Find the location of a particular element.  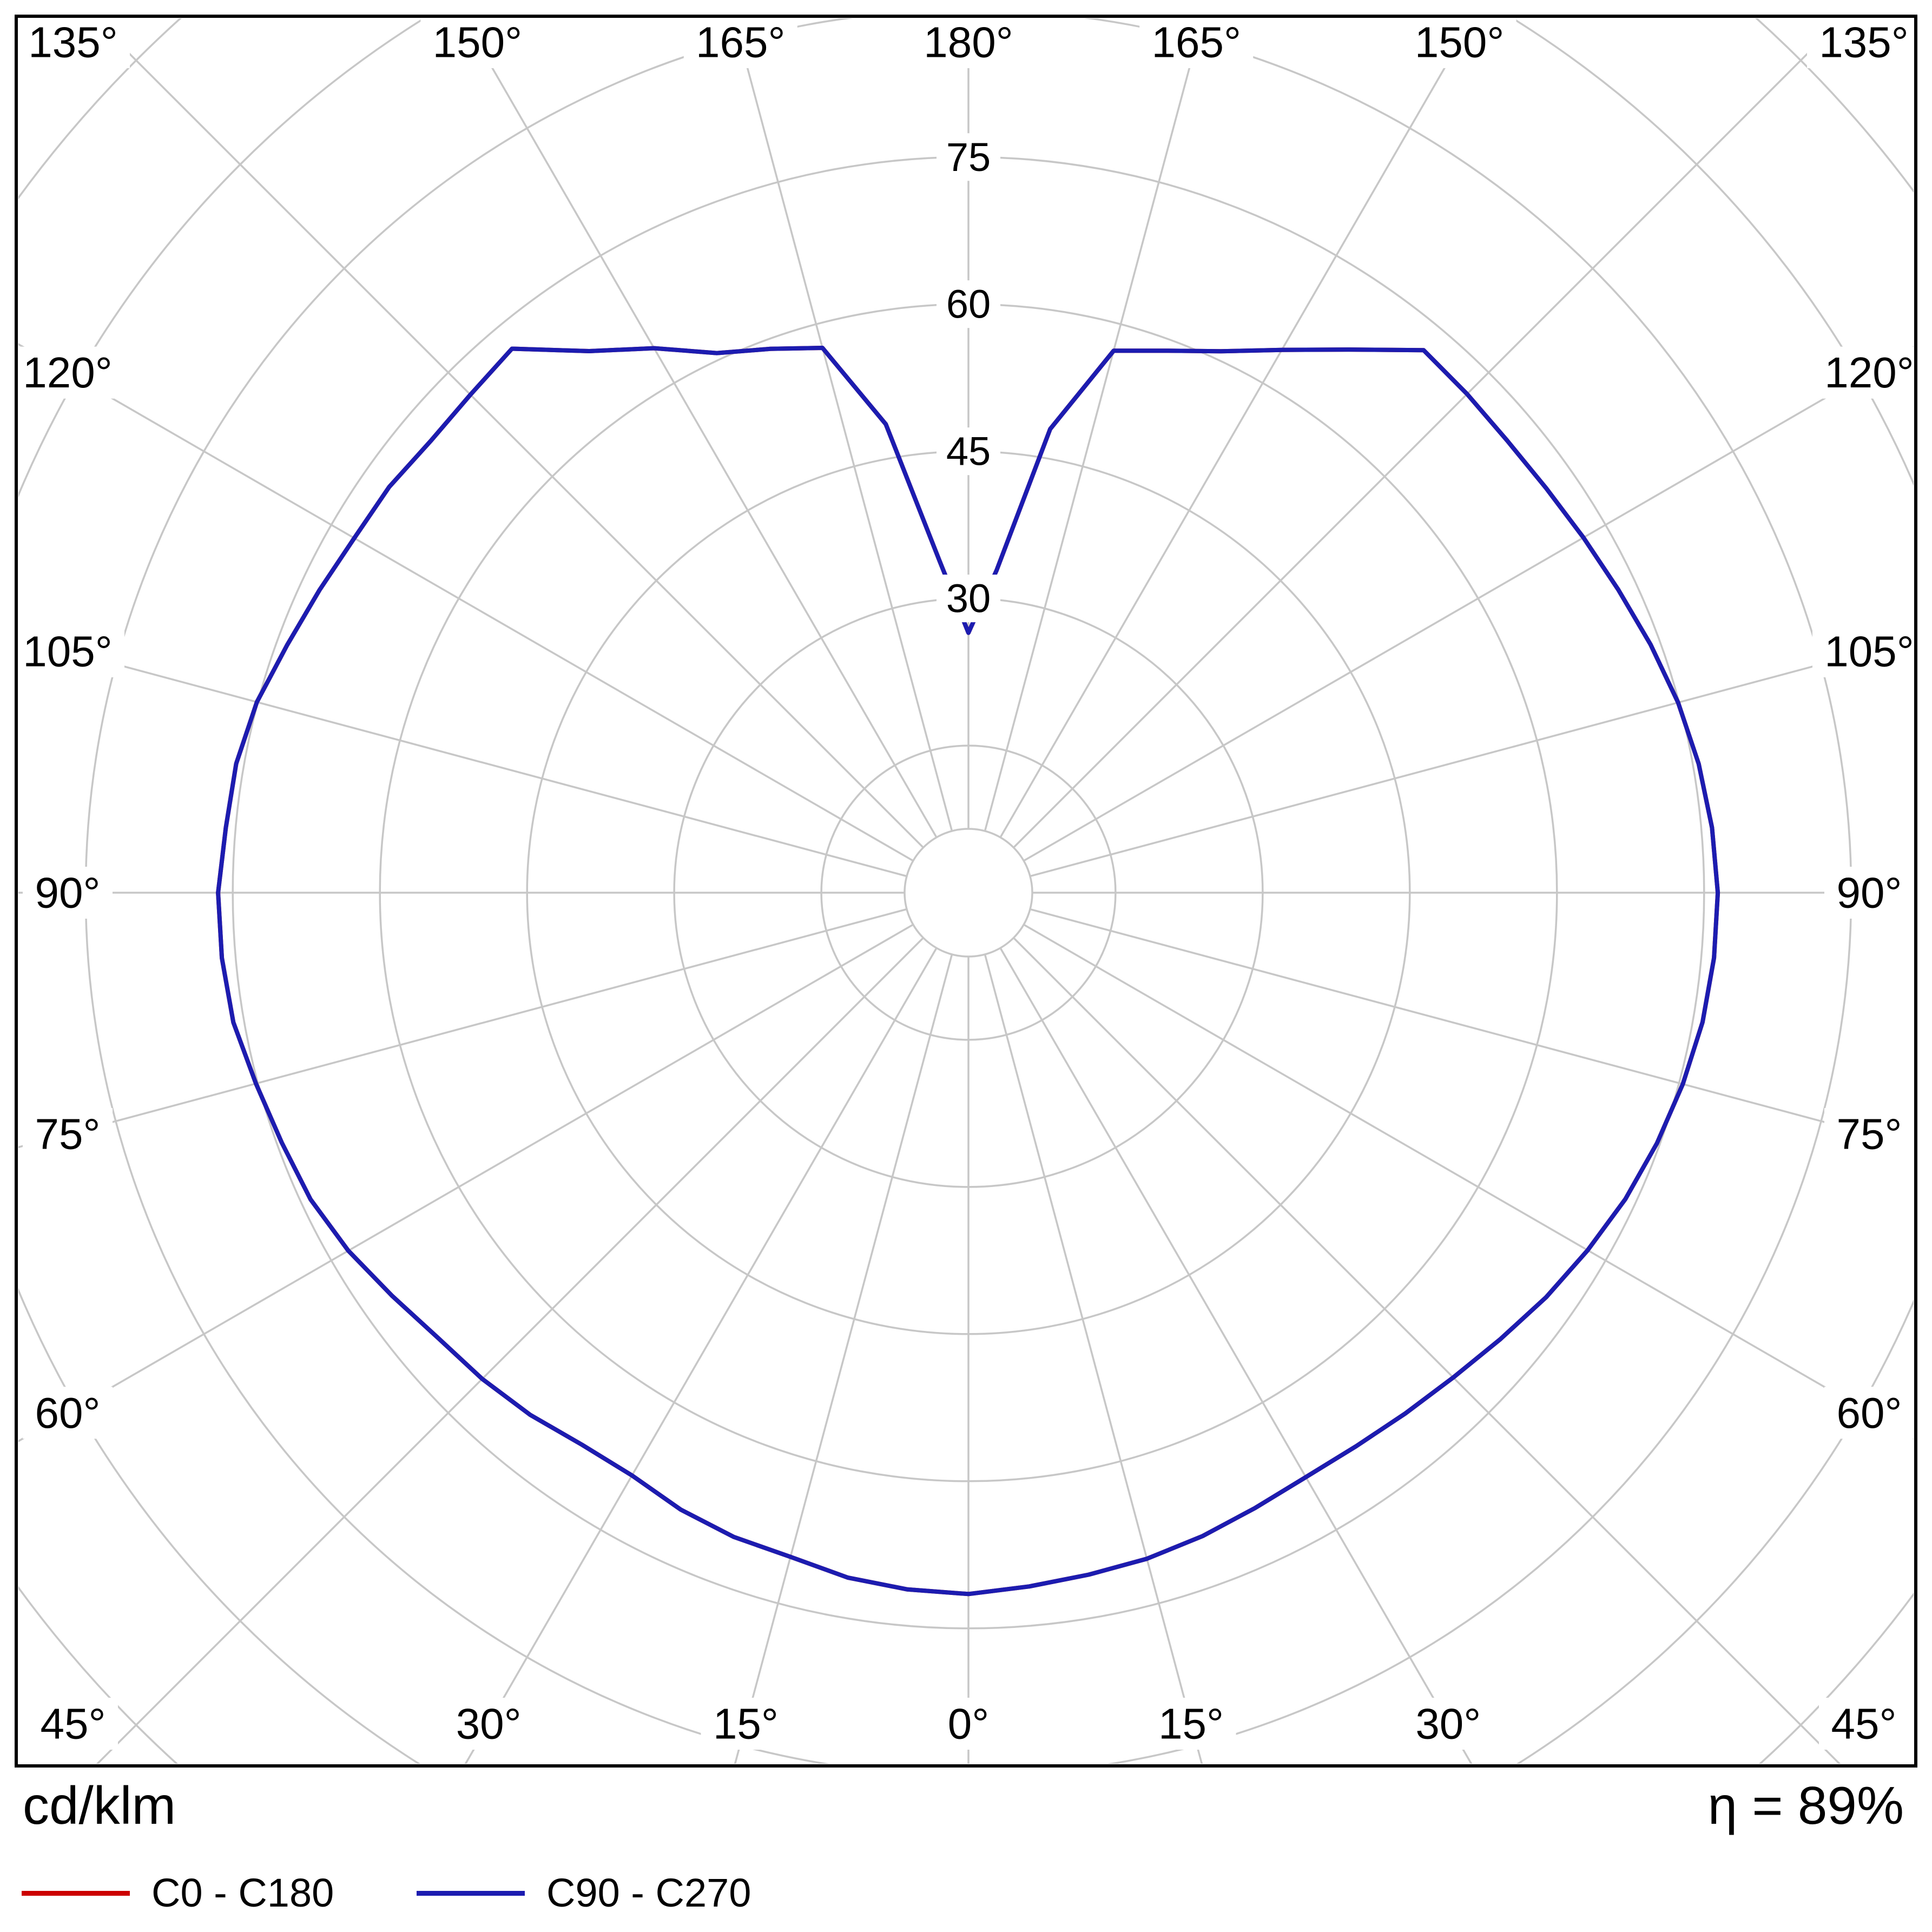

svg-text: 180° is located at coordinates (968, 42).